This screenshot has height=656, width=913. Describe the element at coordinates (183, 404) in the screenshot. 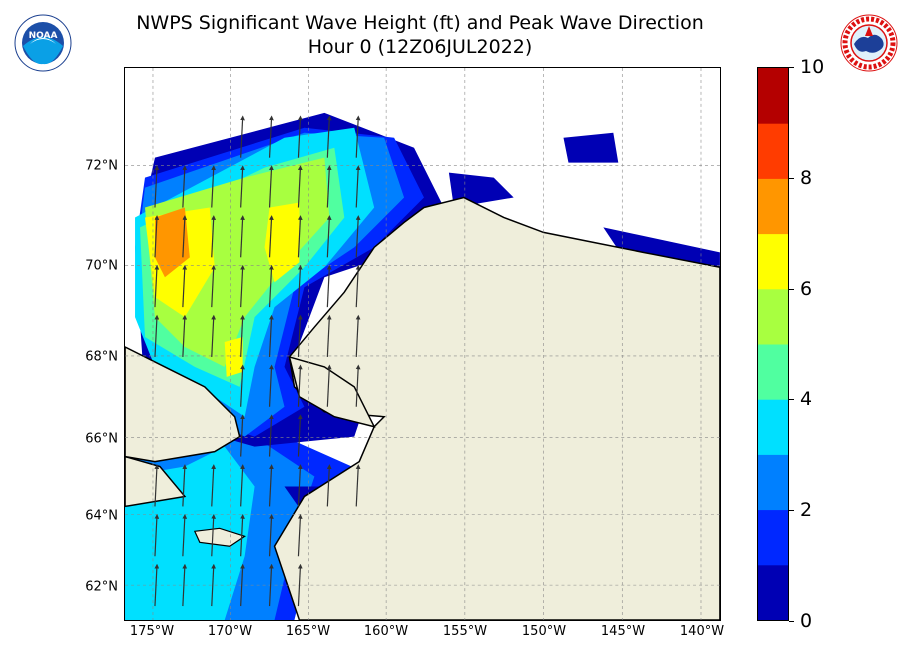

I see `chukotka-land` at that location.